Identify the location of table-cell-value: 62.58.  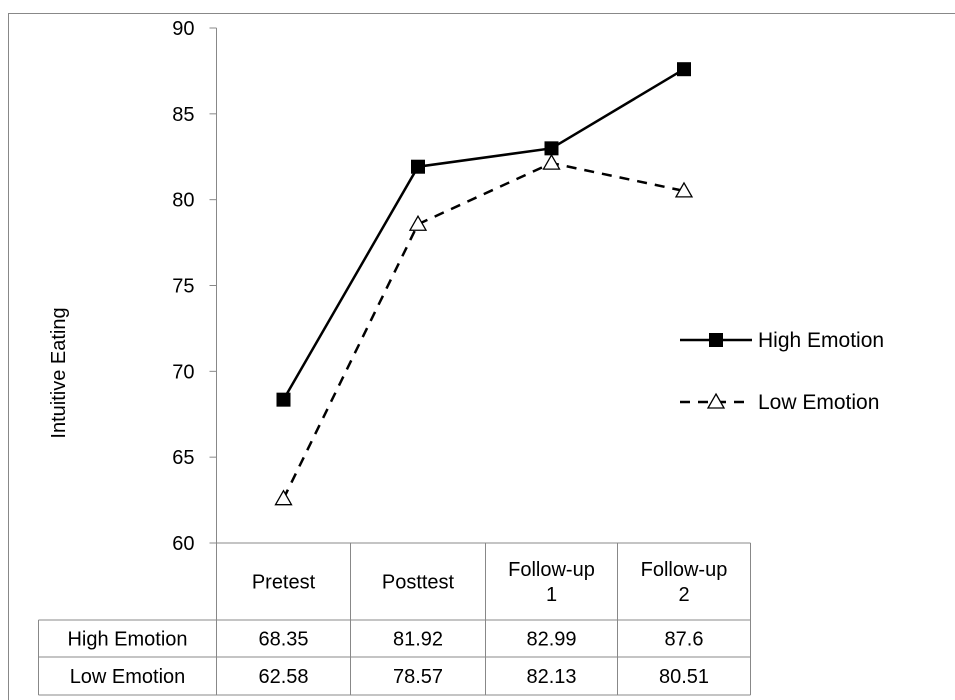
(283, 677).